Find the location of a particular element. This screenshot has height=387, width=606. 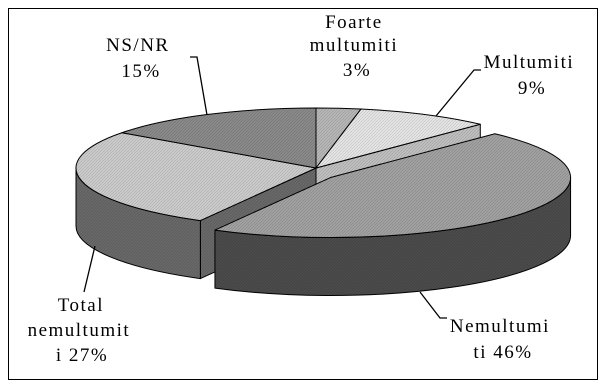

leader-line-multumiti is located at coordinates (458, 93).